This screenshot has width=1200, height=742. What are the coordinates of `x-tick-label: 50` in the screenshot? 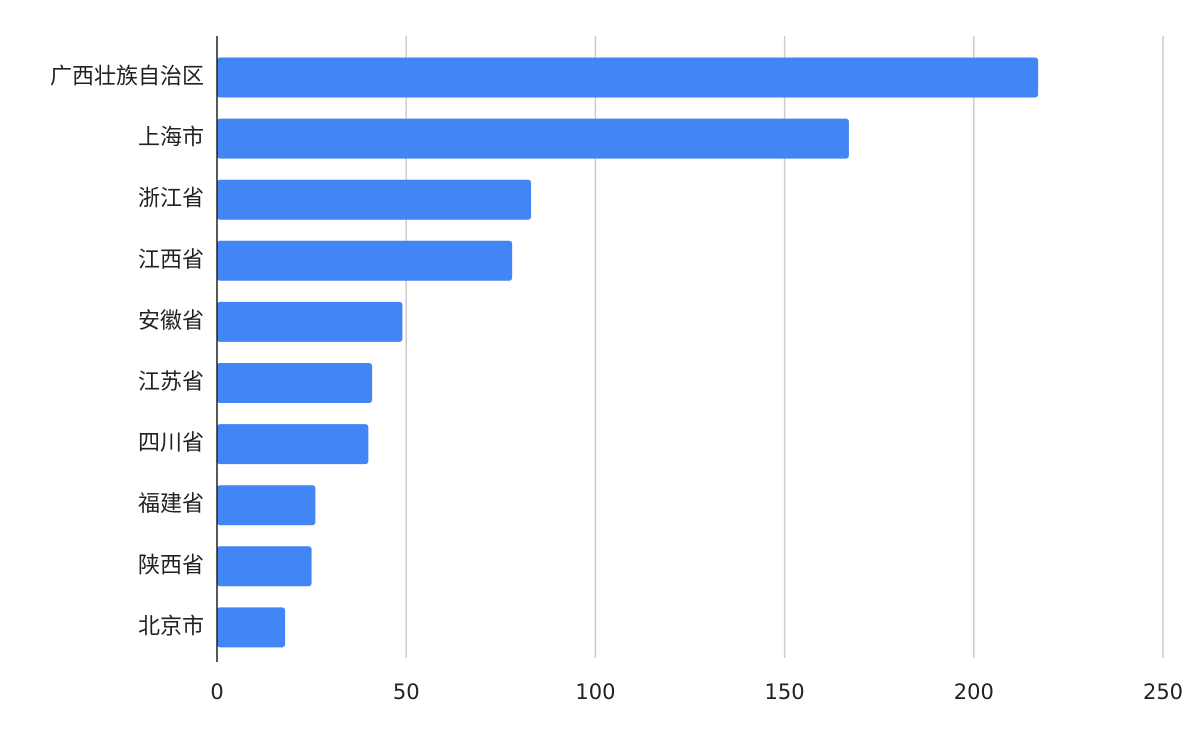 It's located at (406, 692).